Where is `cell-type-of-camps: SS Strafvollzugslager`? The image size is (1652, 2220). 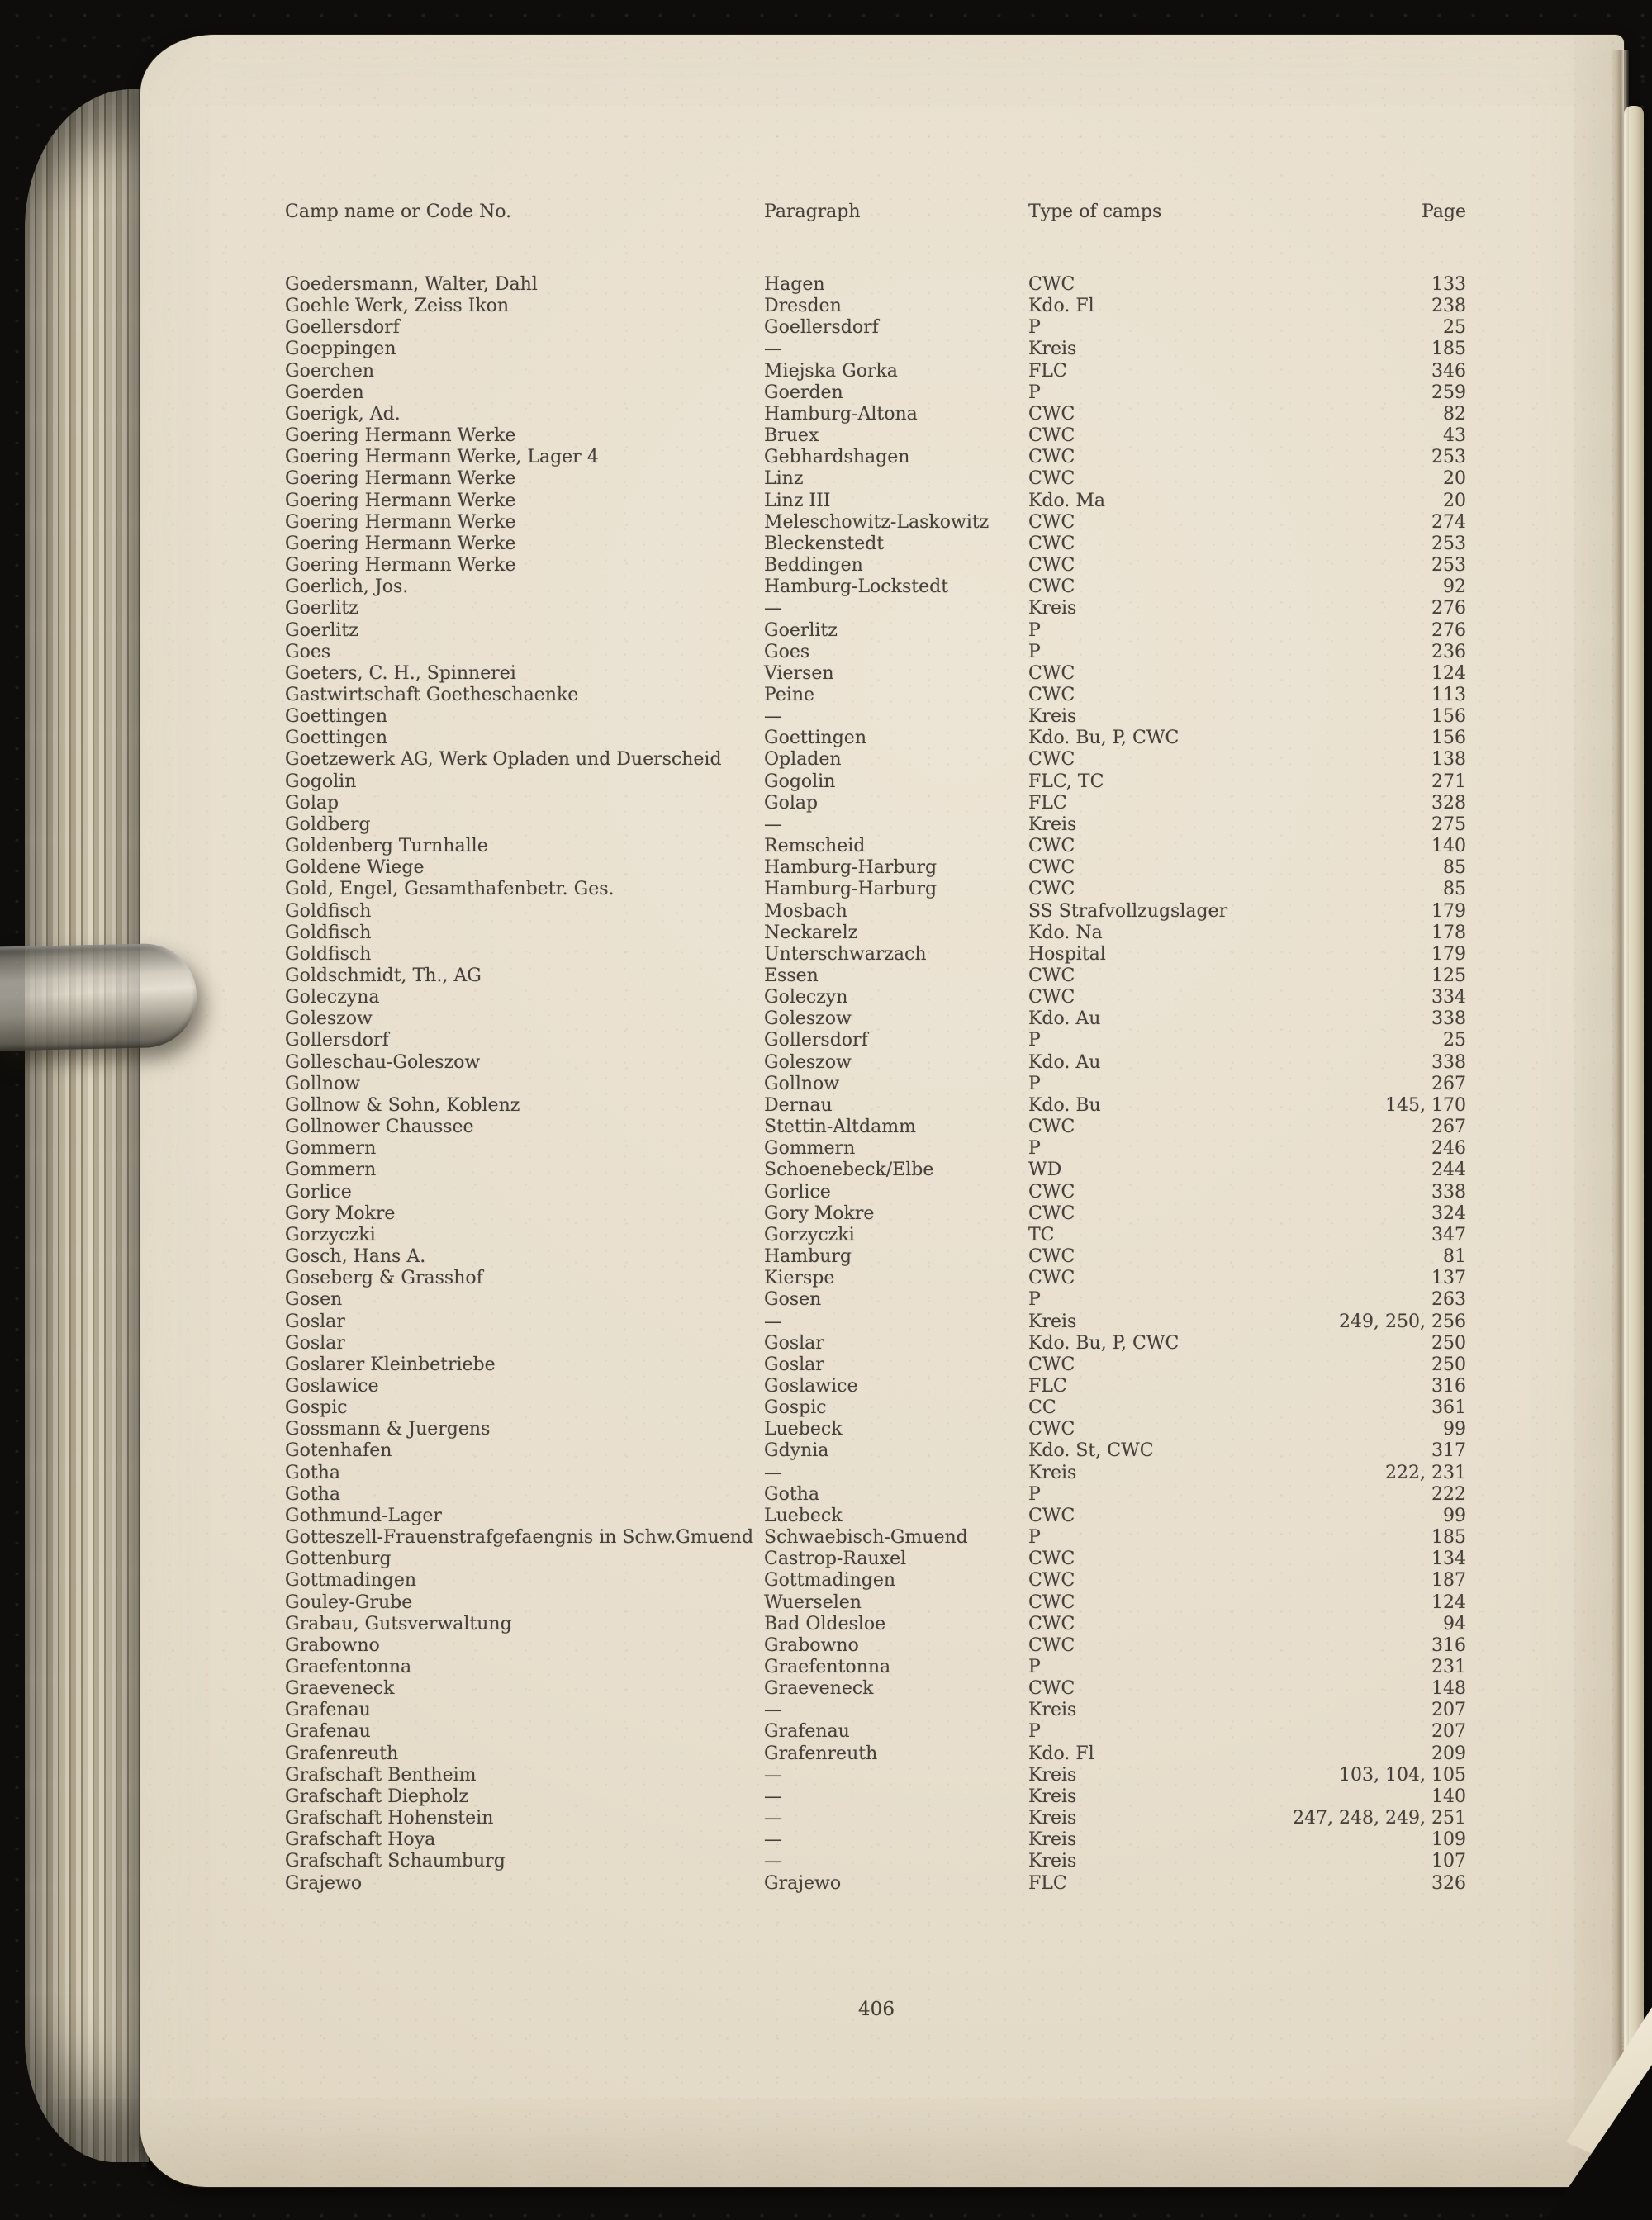 cell-type-of-camps: SS Strafvollzugslager is located at coordinates (1128, 911).